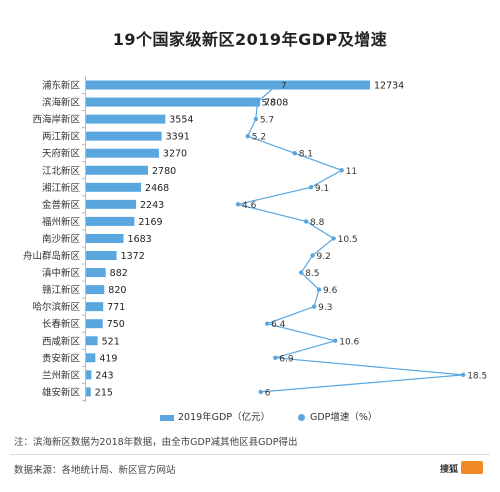  What do you see at coordinates (325, 308) in the screenshot?
I see `growth-value-label: 9.3` at bounding box center [325, 308].